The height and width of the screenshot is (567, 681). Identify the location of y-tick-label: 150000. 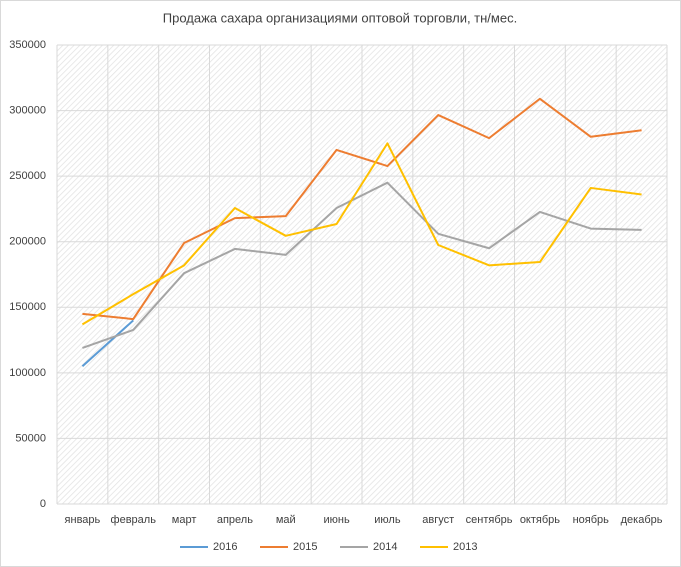
(27, 307).